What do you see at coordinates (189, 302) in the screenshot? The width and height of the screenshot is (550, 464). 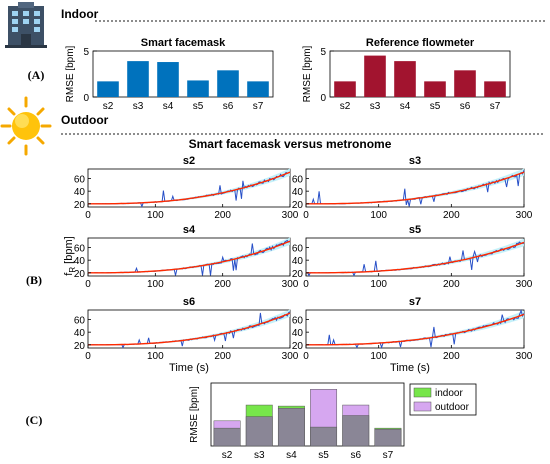 I see `panel-title: s6` at bounding box center [189, 302].